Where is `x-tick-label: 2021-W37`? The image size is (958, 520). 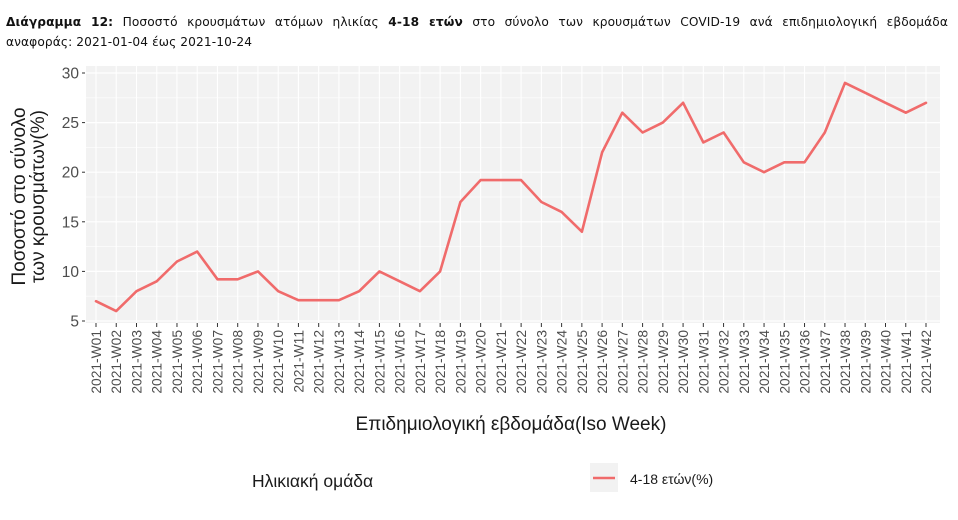 x-tick-label: 2021-W37 is located at coordinates (825, 362).